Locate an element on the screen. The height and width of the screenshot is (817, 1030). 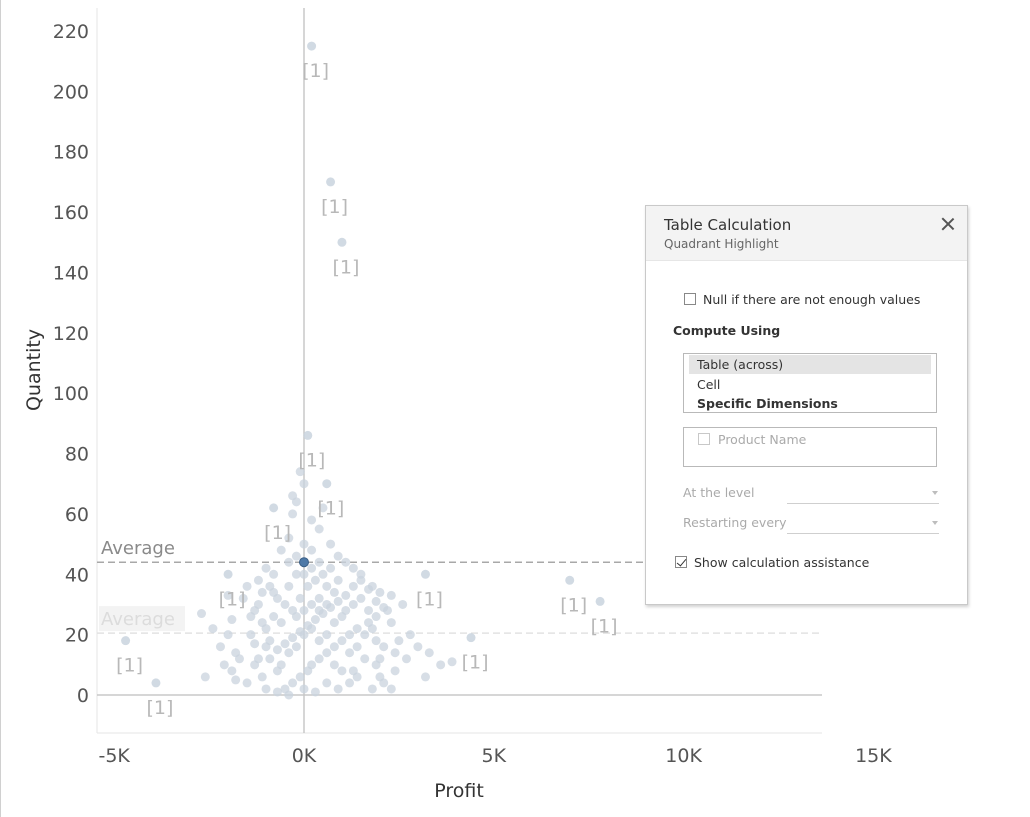
compute-option-table-across: Table (across) is located at coordinates (810, 364).